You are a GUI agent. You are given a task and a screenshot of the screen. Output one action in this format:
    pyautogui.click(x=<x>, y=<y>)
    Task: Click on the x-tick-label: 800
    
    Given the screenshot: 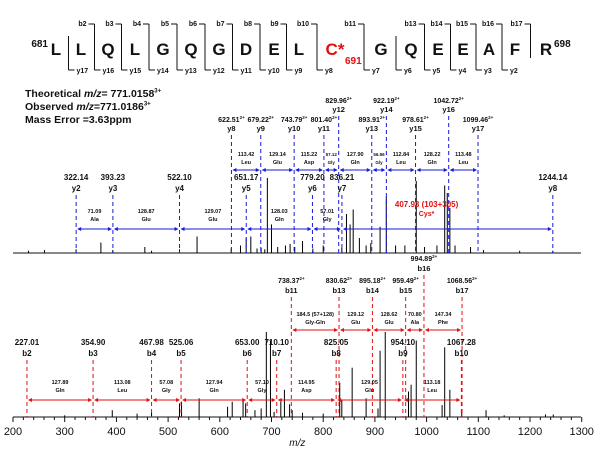 What is the action you would take?
    pyautogui.click(x=323, y=432)
    